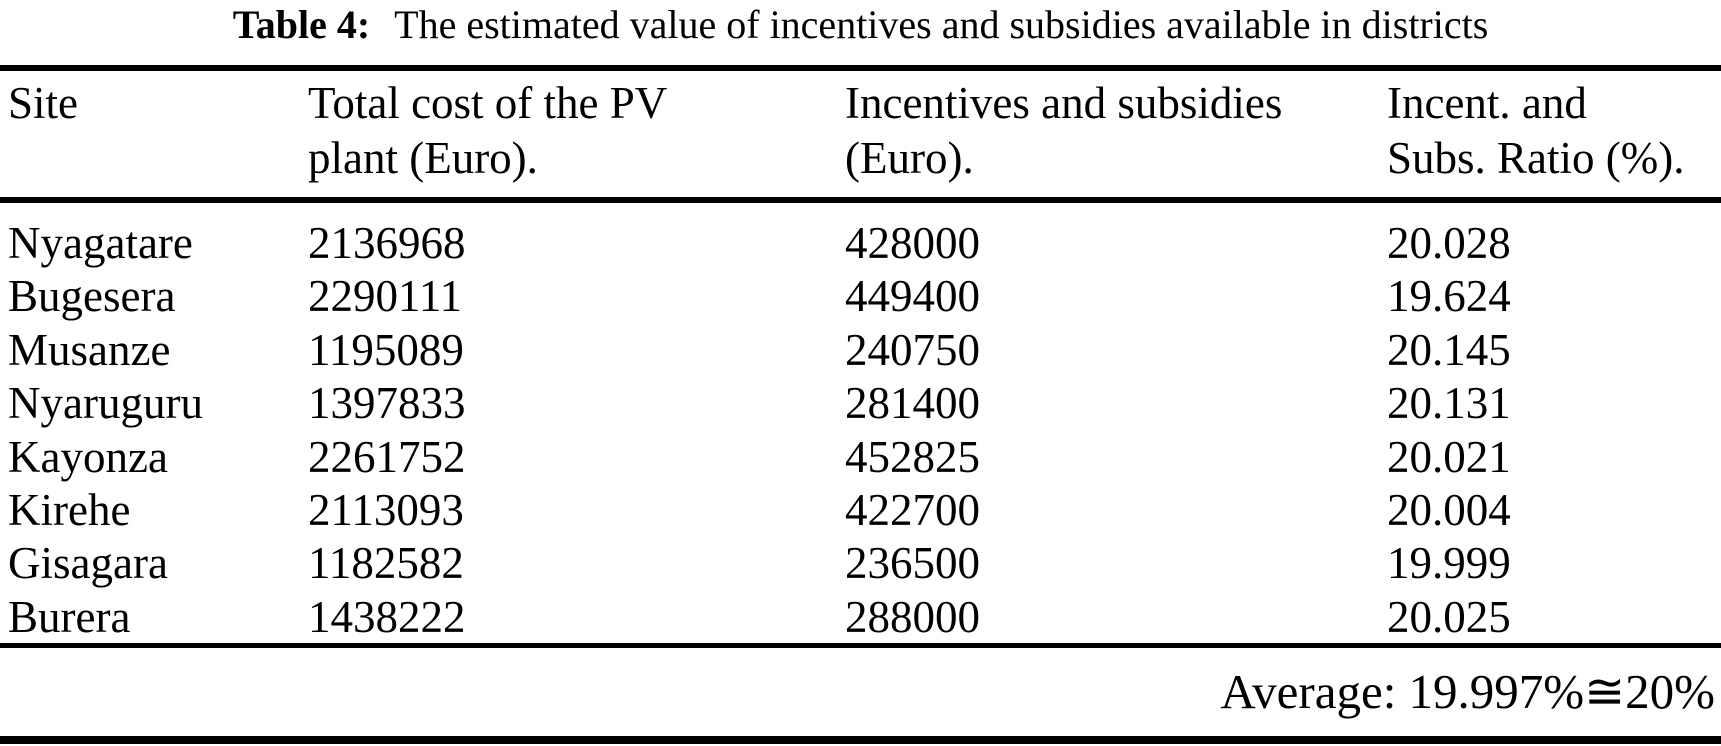  I want to click on table-row: Nyagatare 2136968 428000 20.028, so click(860, 243).